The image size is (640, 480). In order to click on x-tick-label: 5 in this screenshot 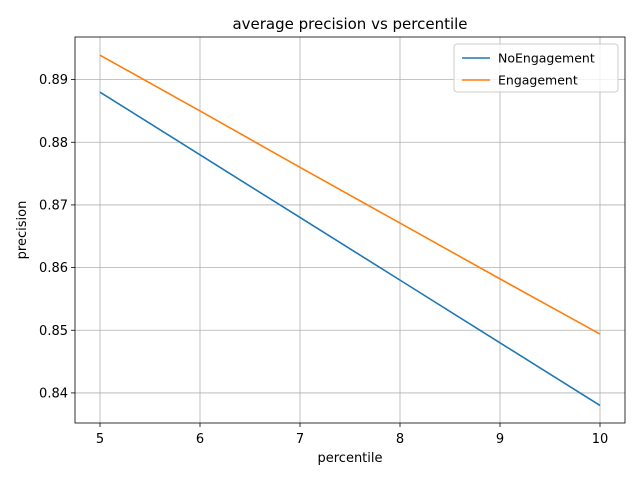, I will do `click(100, 439)`.